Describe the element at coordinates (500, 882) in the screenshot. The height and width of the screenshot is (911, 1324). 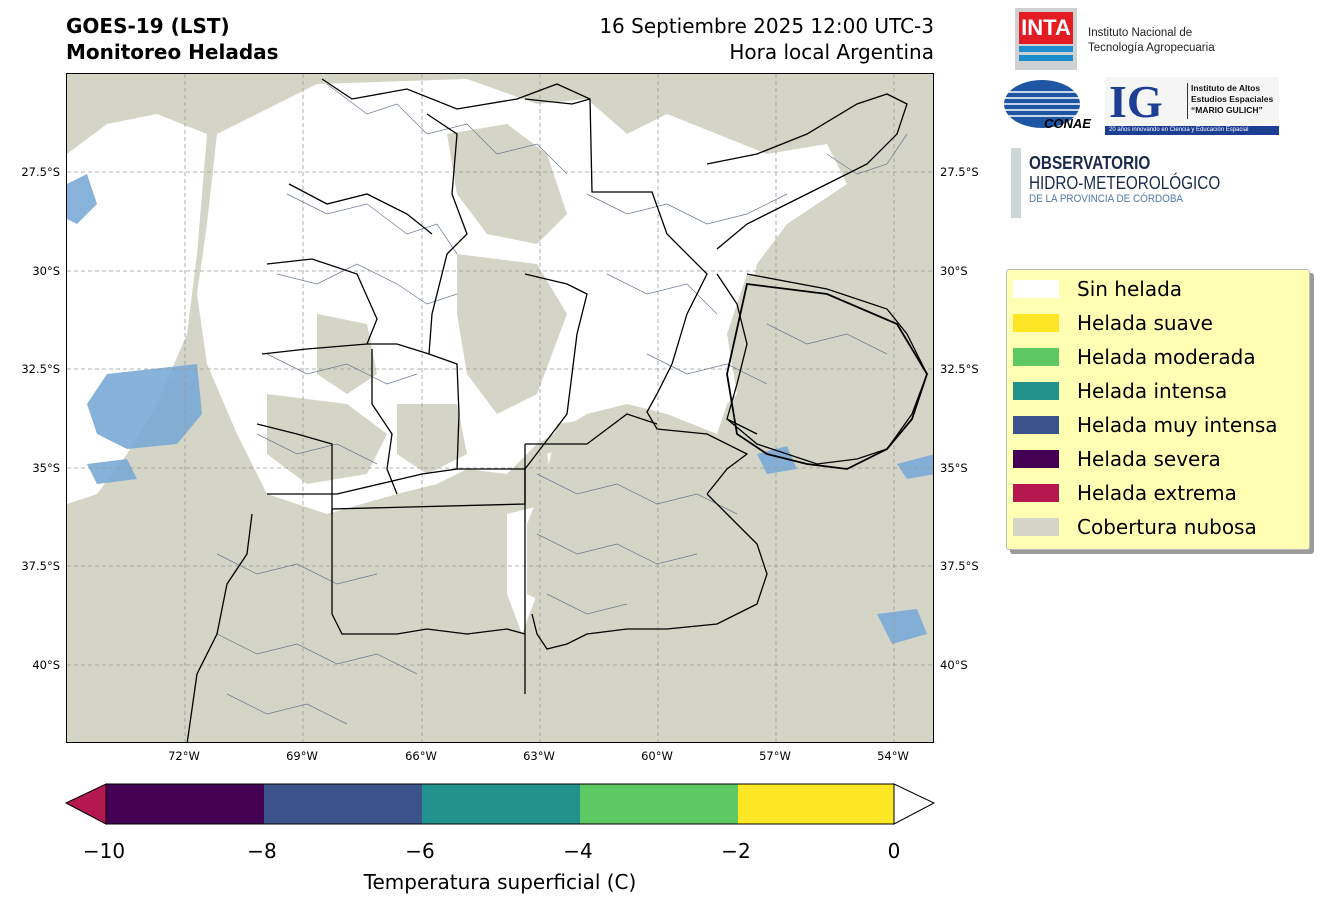
I see `colorbar-label: Temperatura superficial (C)` at that location.